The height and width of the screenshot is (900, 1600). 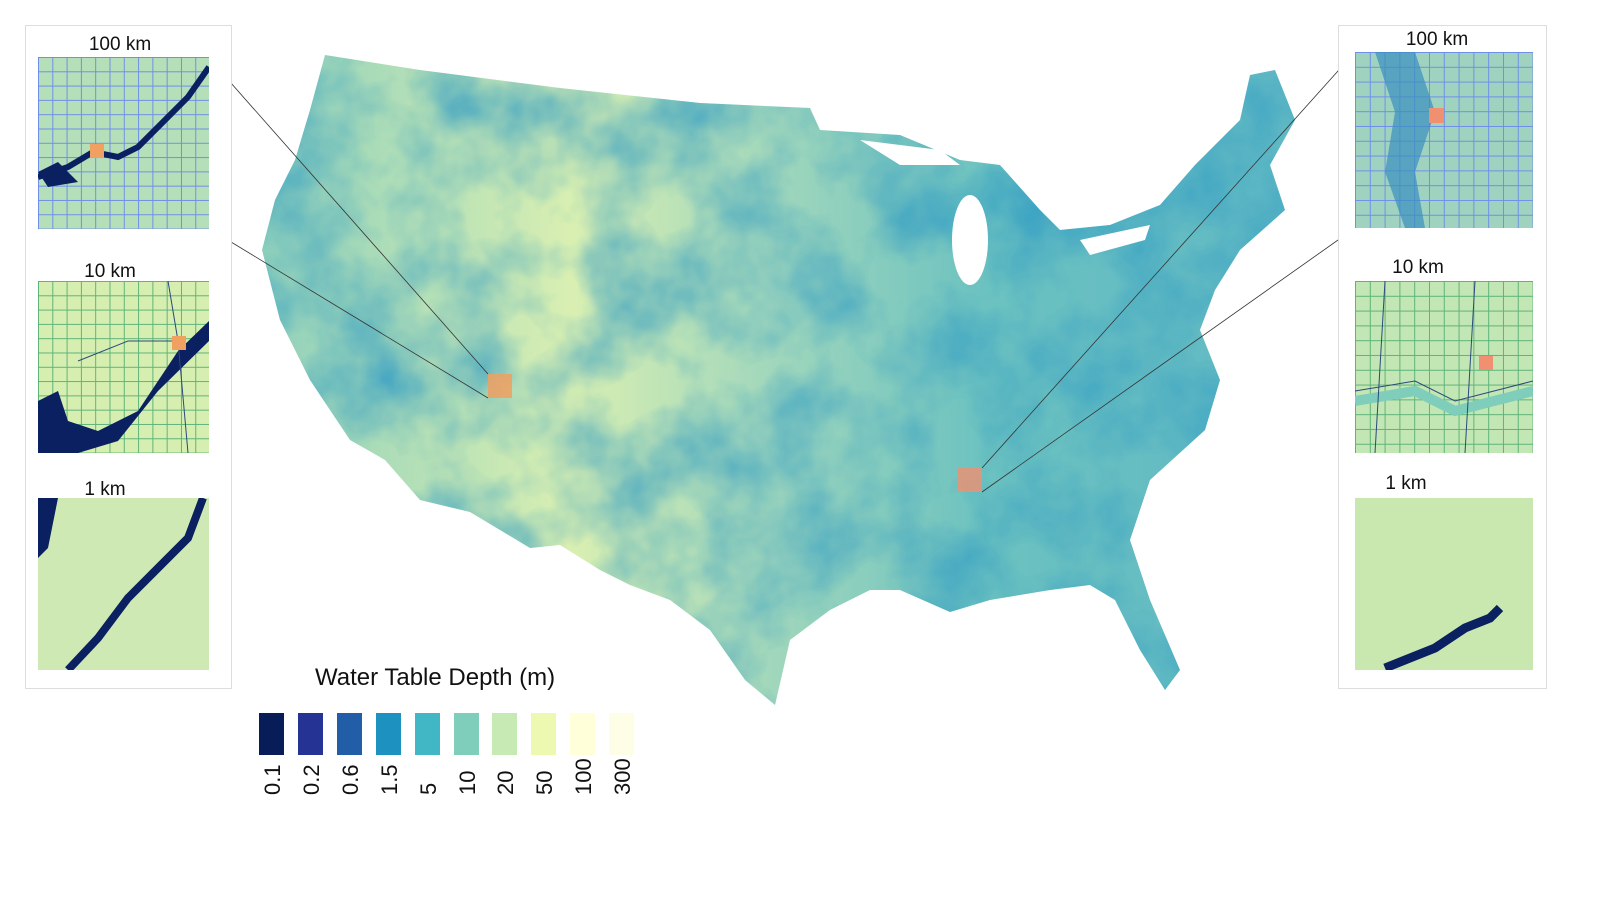 What do you see at coordinates (1444, 367) in the screenshot?
I see `right-inset-10km` at bounding box center [1444, 367].